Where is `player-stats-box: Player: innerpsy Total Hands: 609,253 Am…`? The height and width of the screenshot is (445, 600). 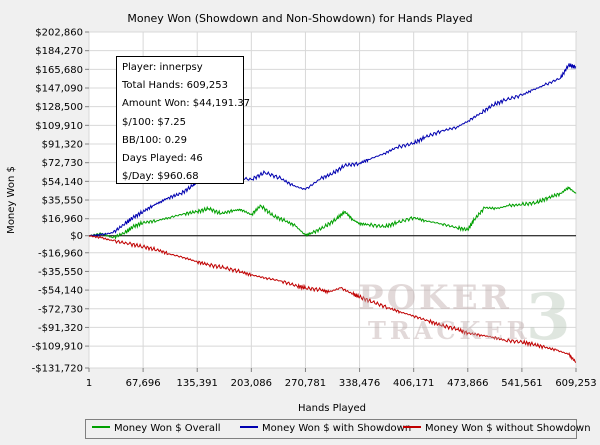 player-stats-box: Player: innerpsy Total Hands: 609,253 Am… is located at coordinates (183, 120).